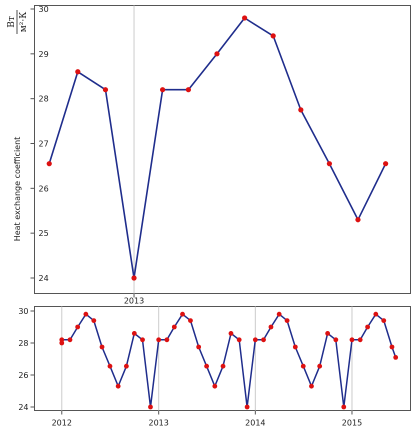 The image size is (419, 433). I want to click on overview-y-tick-label: 24, so click(23, 407).